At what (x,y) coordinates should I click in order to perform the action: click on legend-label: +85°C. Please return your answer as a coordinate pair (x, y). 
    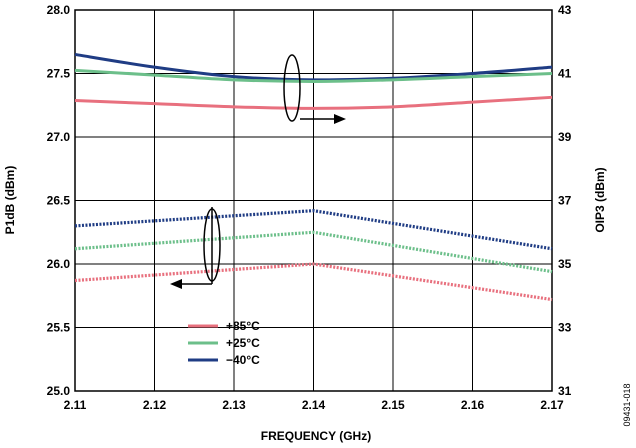
    Looking at the image, I should click on (243, 326).